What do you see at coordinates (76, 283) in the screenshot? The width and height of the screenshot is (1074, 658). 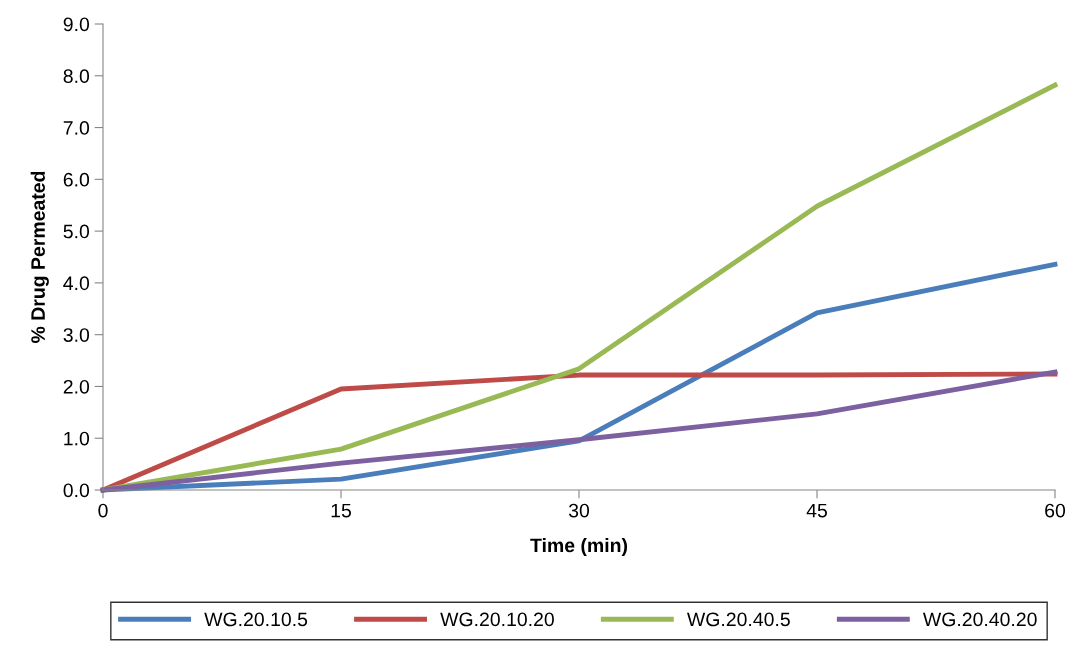 I see `y-tick-label: 4.0` at bounding box center [76, 283].